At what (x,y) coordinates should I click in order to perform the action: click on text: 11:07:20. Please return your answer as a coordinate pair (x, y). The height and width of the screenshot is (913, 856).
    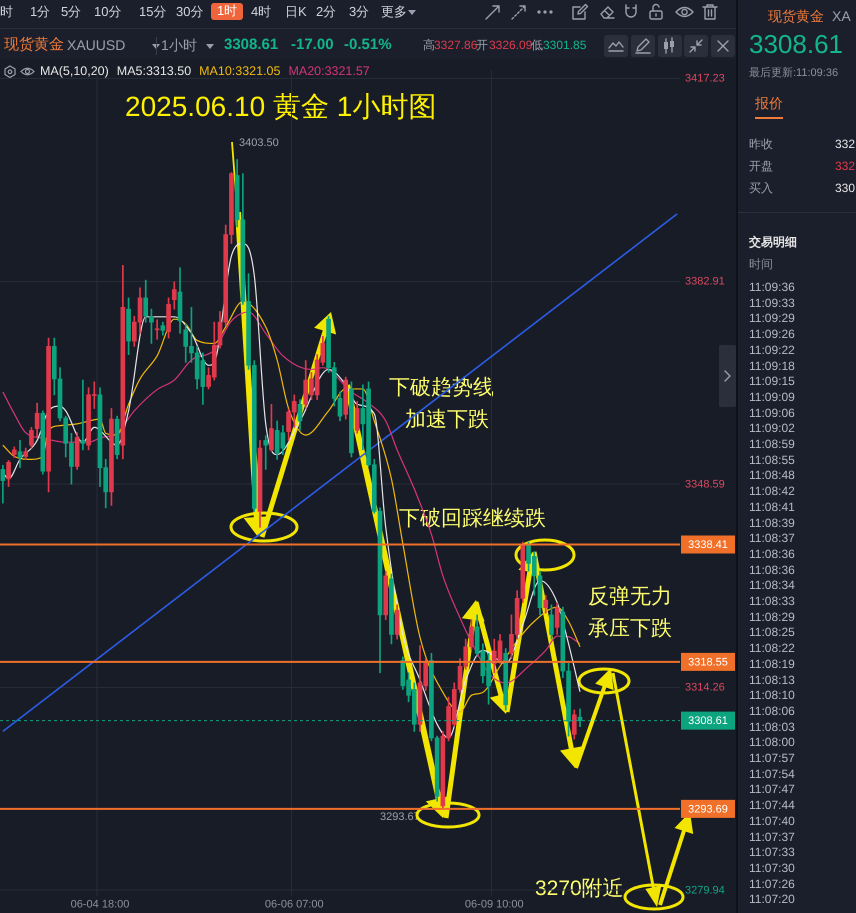
    Looking at the image, I should click on (772, 900).